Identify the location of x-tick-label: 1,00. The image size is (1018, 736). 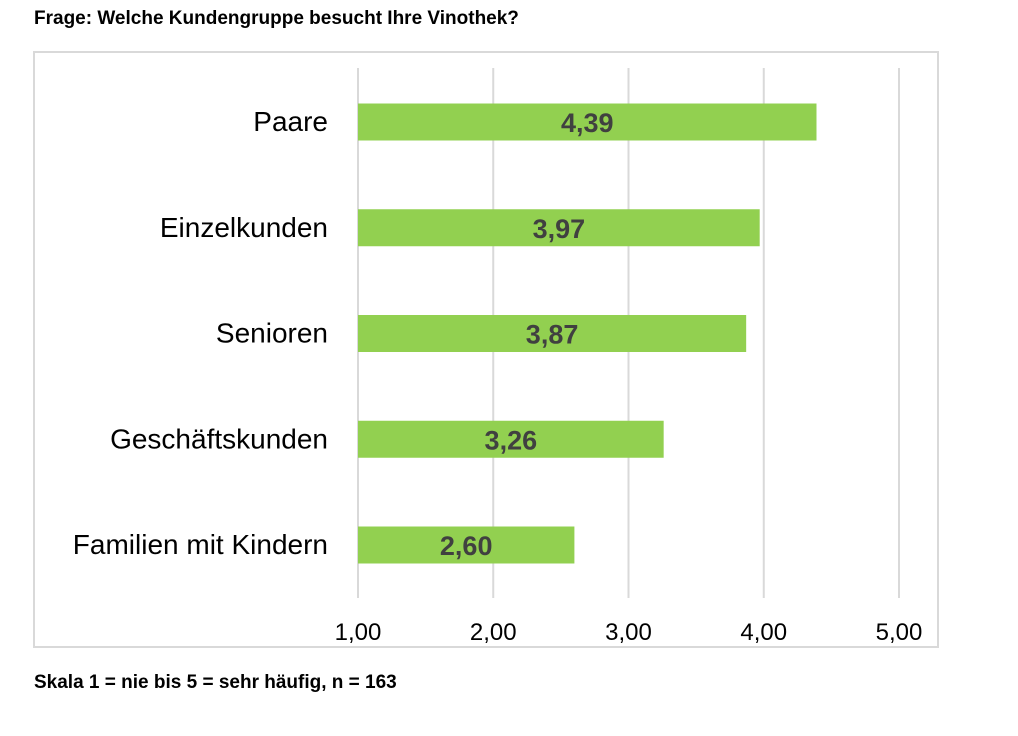
(358, 632).